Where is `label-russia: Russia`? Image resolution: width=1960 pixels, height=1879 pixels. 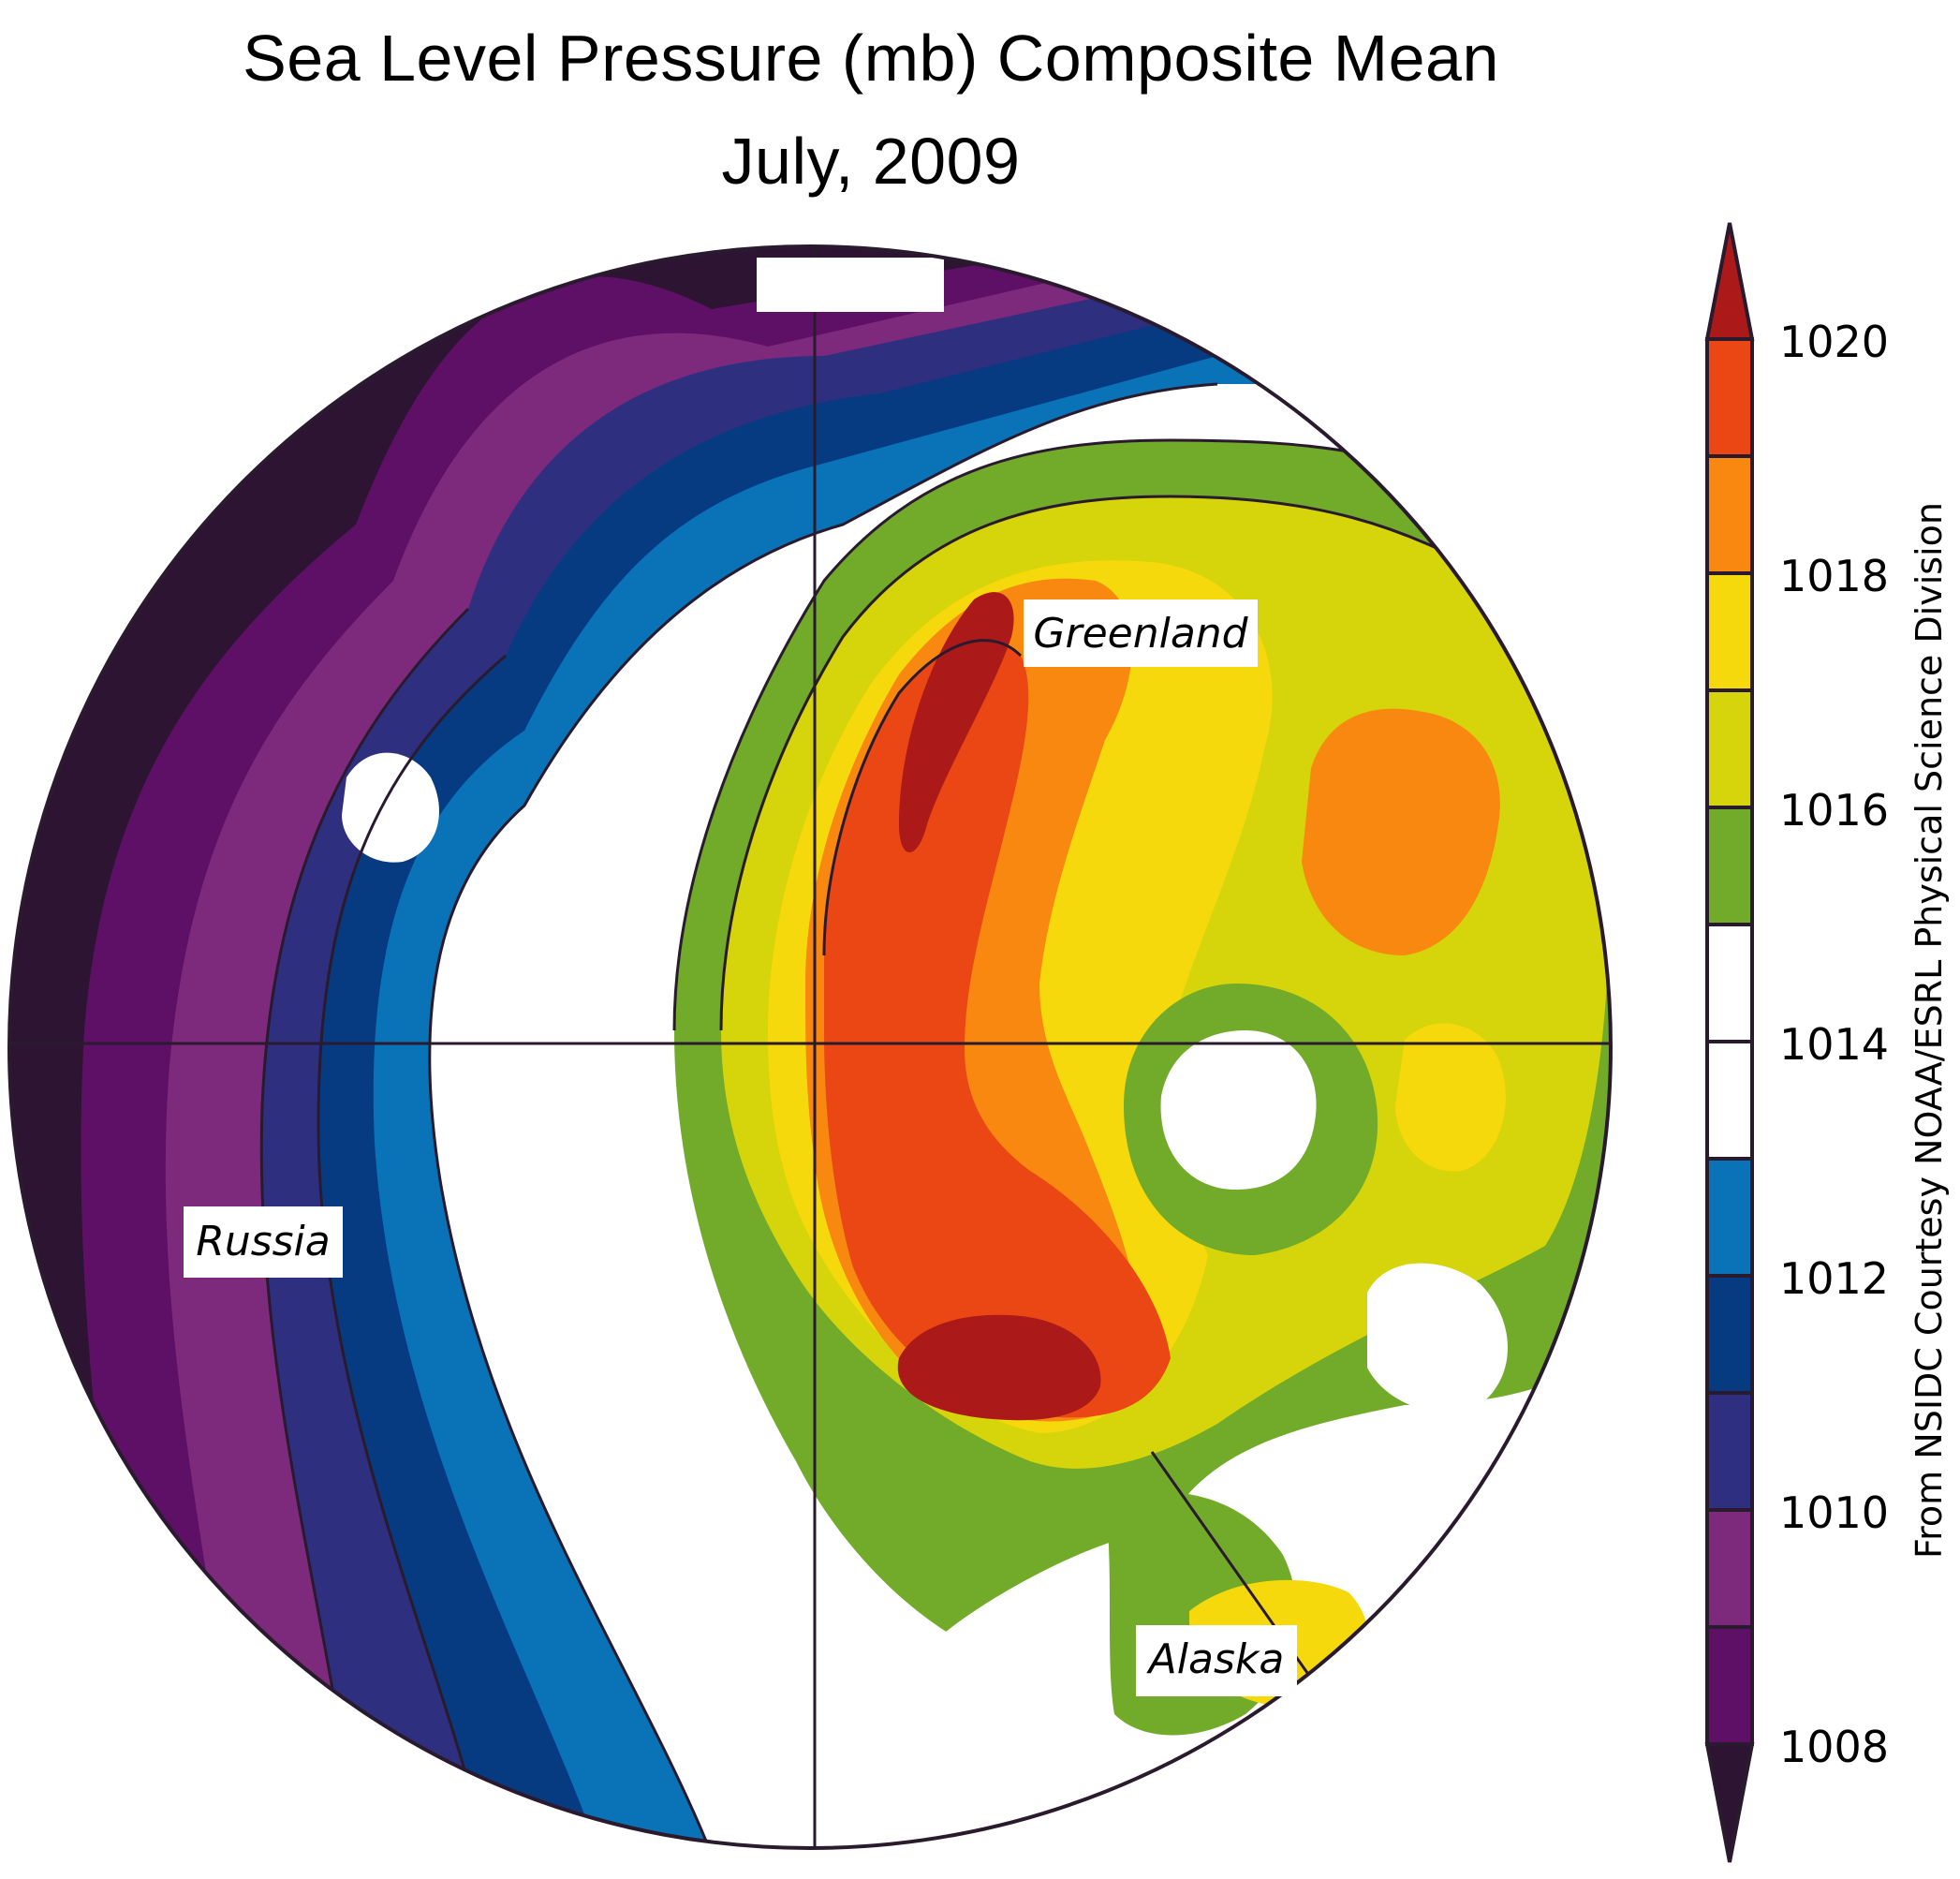
label-russia: Russia is located at coordinates (263, 1242).